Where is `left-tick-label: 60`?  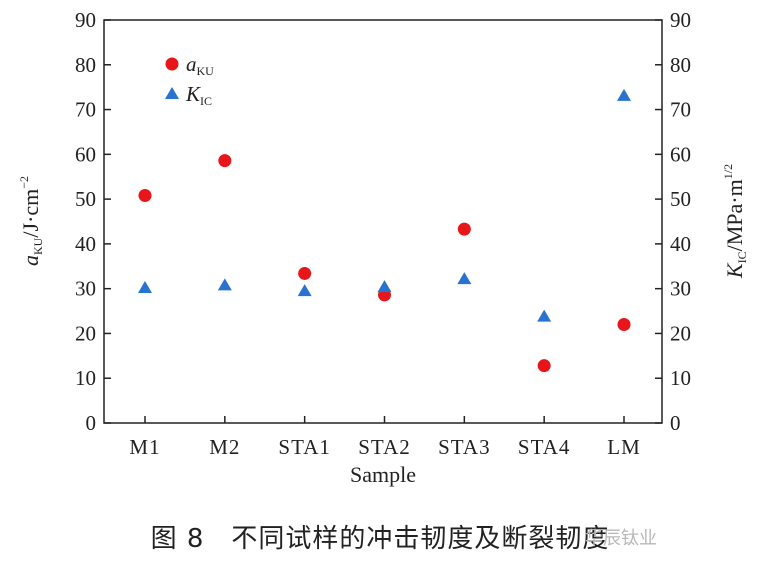
left-tick-label: 60 is located at coordinates (85, 154).